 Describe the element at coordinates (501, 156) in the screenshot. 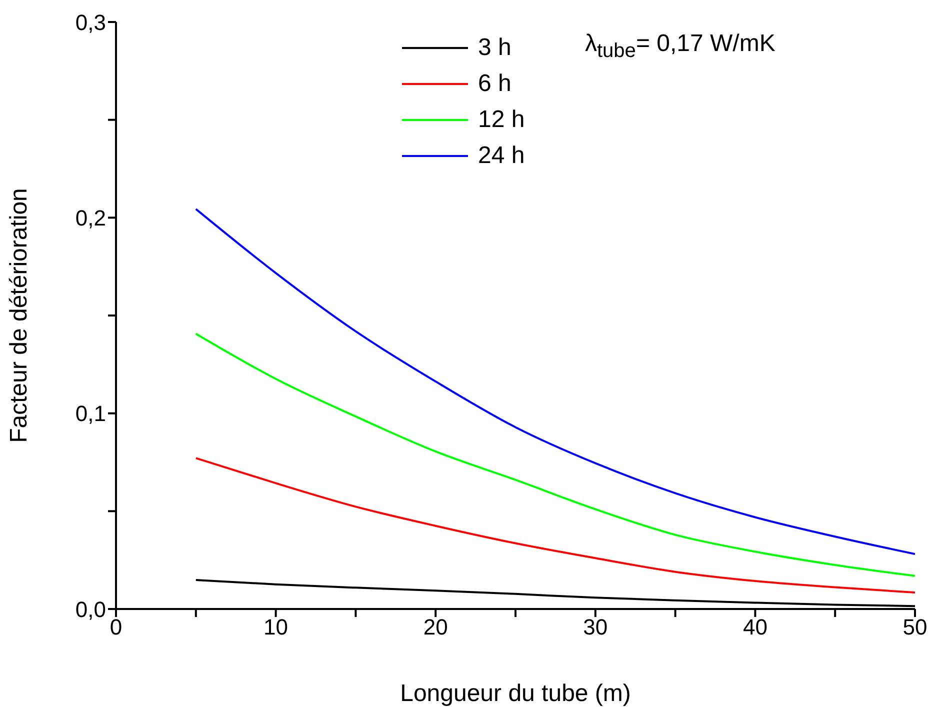

I see `legend-label: 24 h` at that location.